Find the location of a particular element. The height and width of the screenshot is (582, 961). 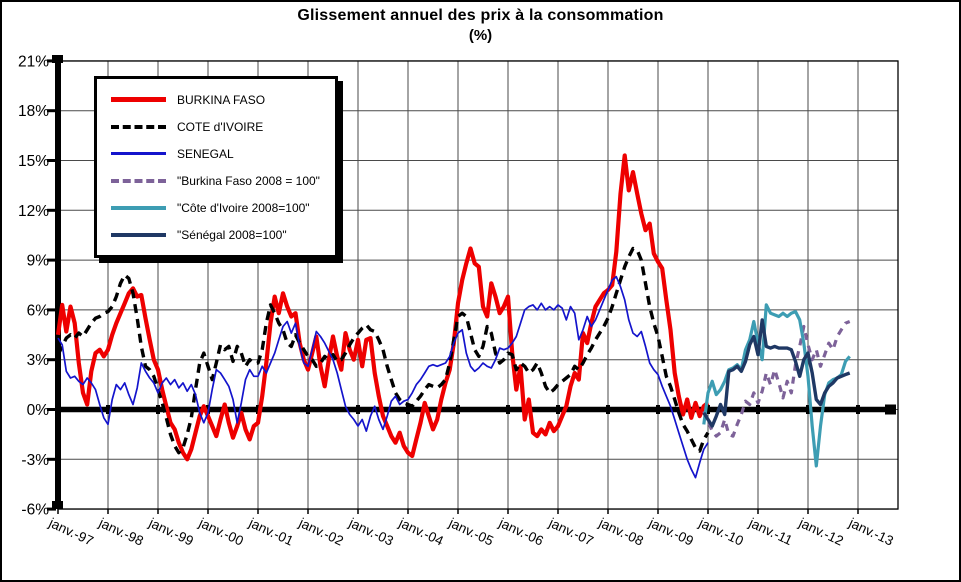

x-tick-label: janv.-00 is located at coordinates (221, 532).